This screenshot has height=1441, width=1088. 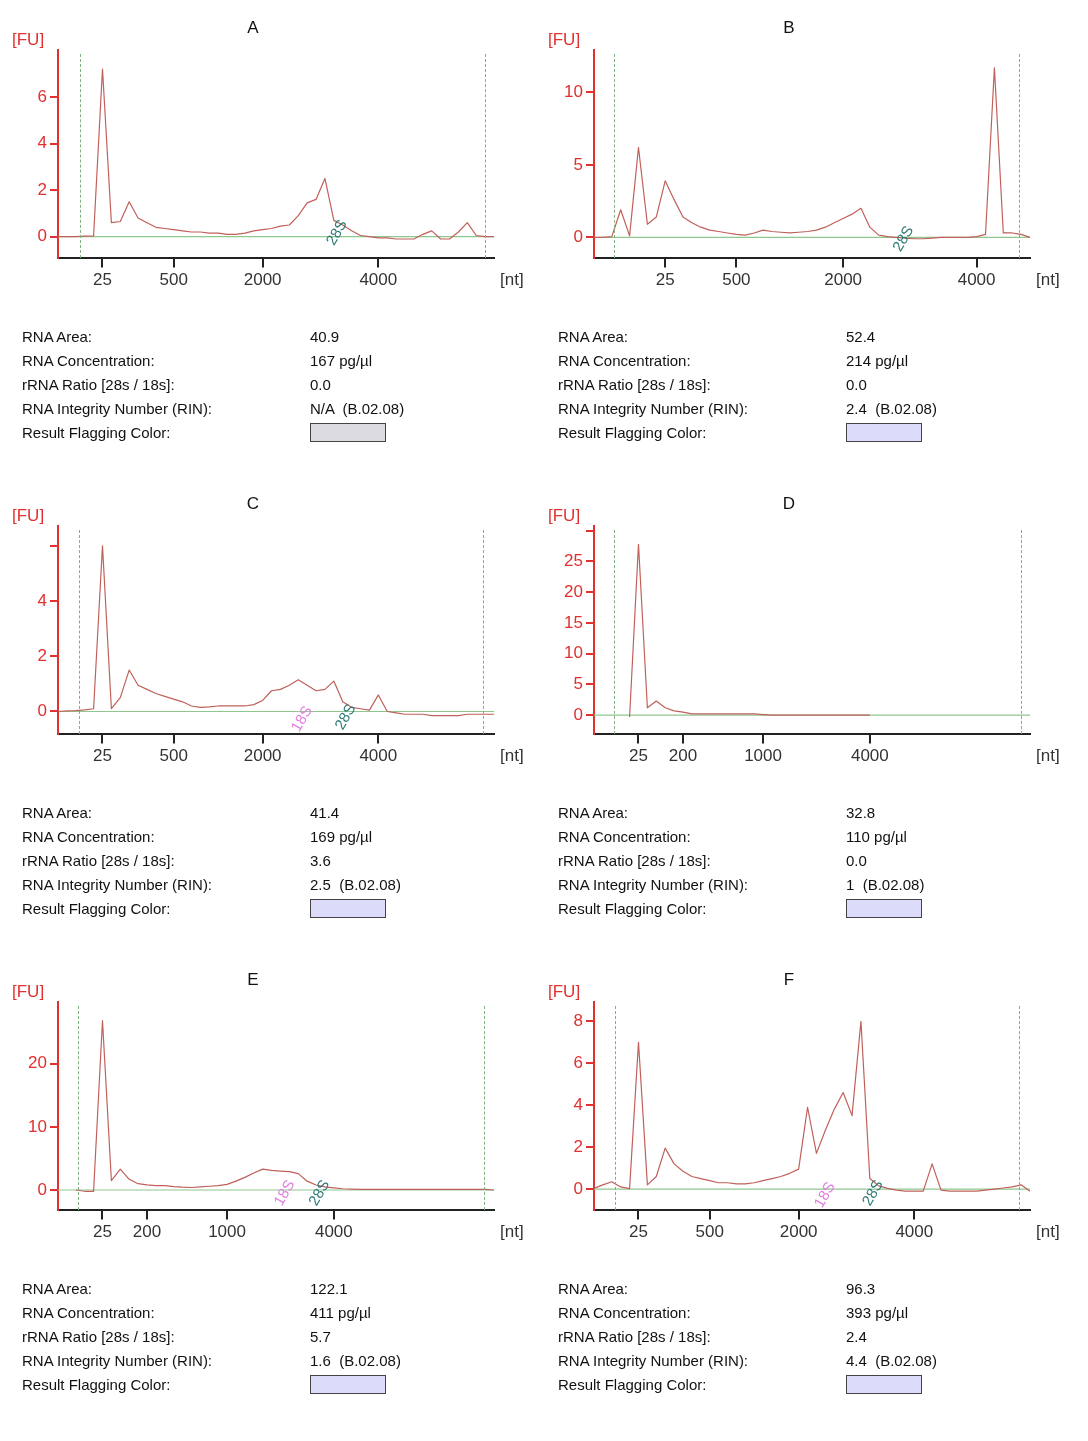 I want to click on chart-title: D, so click(x=789, y=503).